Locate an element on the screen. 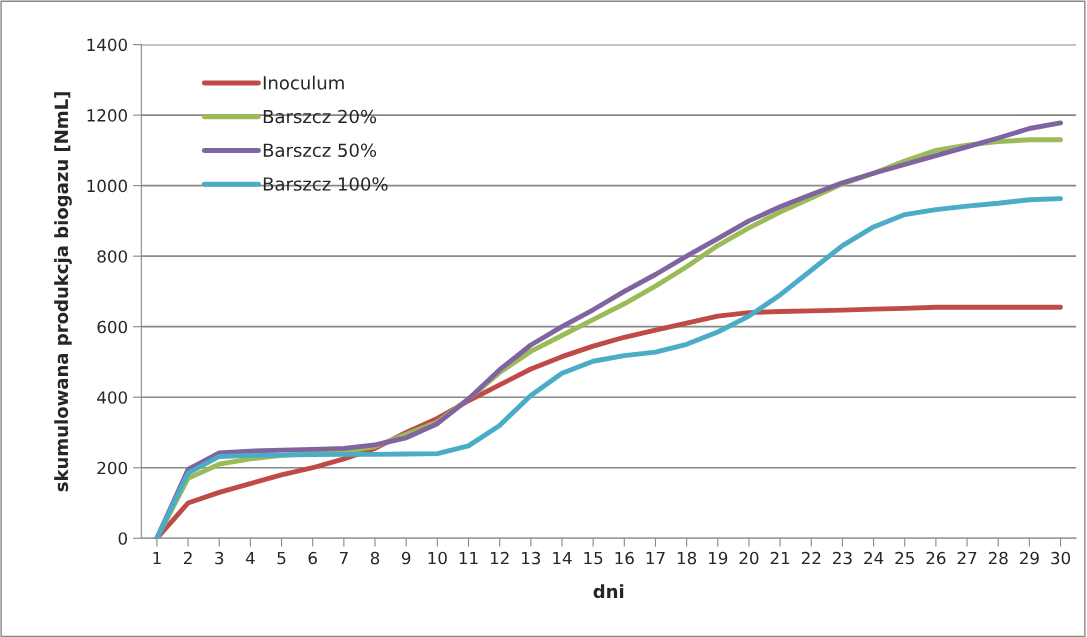 This screenshot has width=1087, height=637. x-tick-label: 15 is located at coordinates (593, 558).